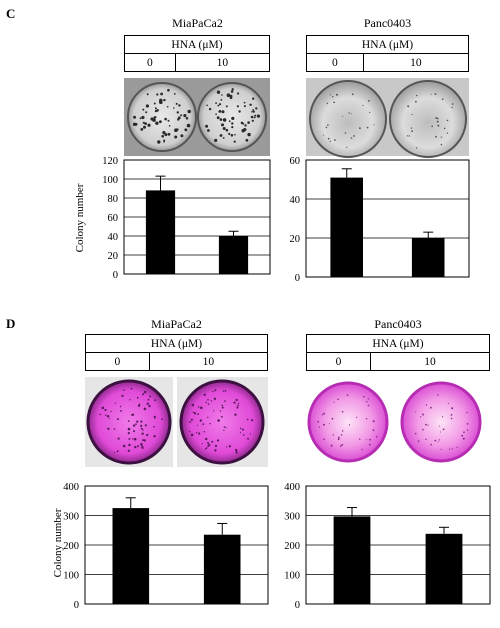 The height and width of the screenshot is (628, 500). Describe the element at coordinates (11, 13) in the screenshot. I see `panel-letter-c: C` at that location.